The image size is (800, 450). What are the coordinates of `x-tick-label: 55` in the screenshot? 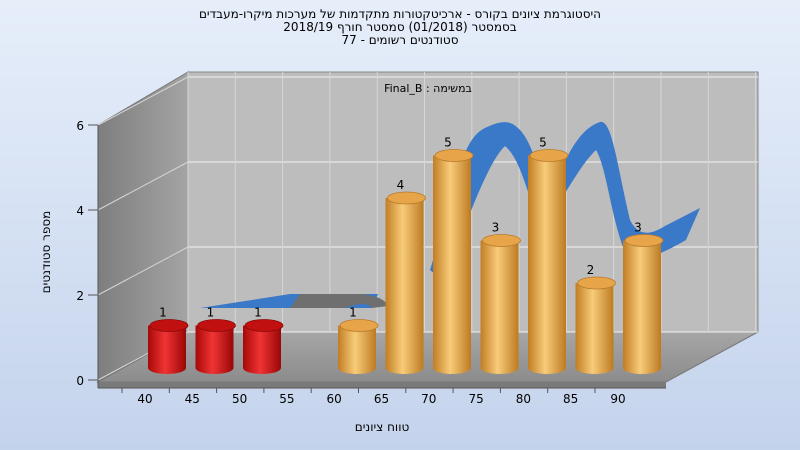 It's located at (286, 399).